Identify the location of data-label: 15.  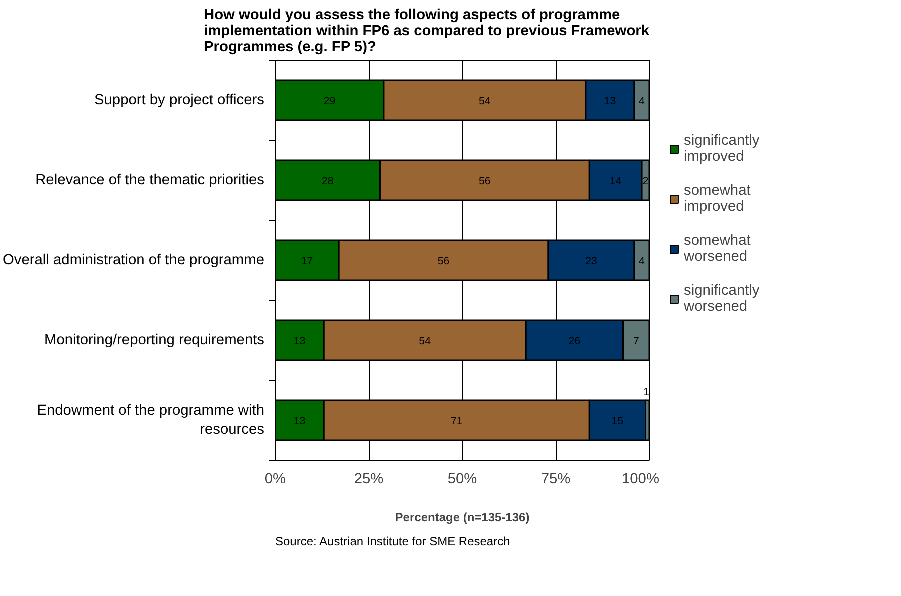
(618, 422).